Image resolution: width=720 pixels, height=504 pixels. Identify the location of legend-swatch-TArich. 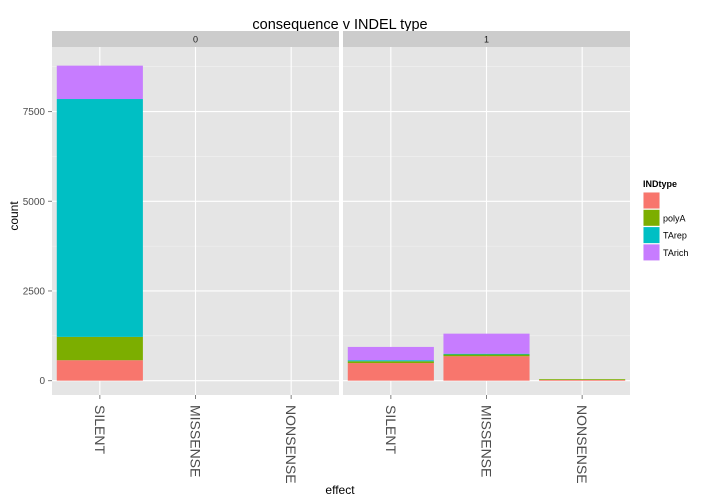
(651, 252).